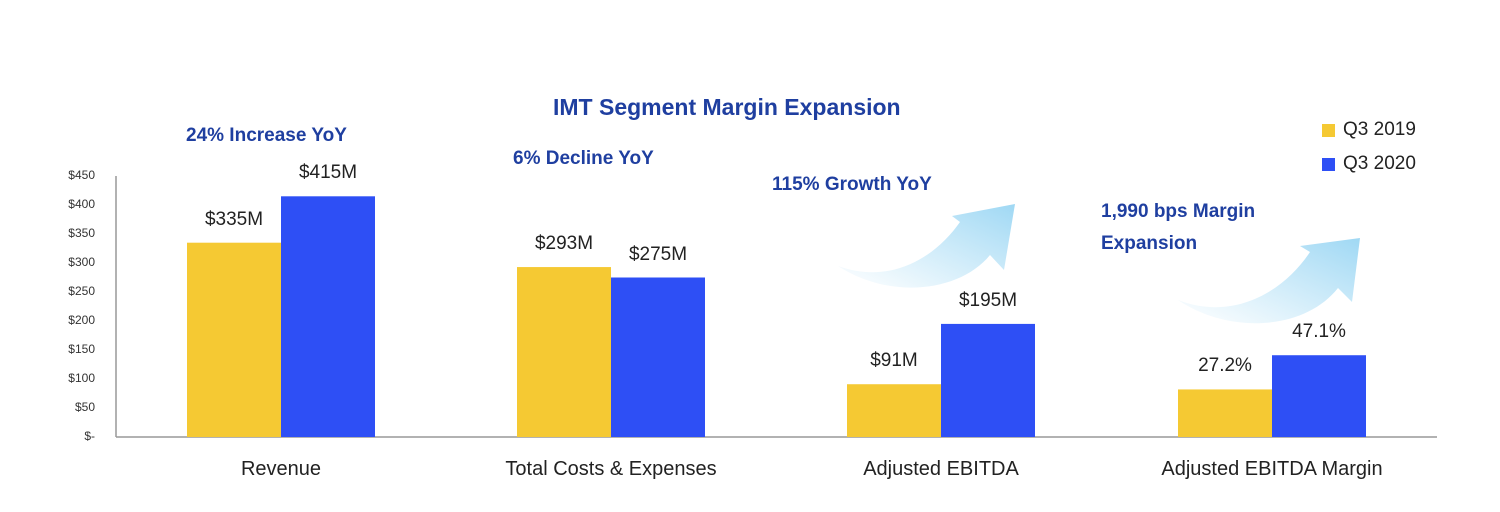 The height and width of the screenshot is (512, 1500). I want to click on annotation-margin: 1,990 bps Margin Expansion, so click(1178, 227).